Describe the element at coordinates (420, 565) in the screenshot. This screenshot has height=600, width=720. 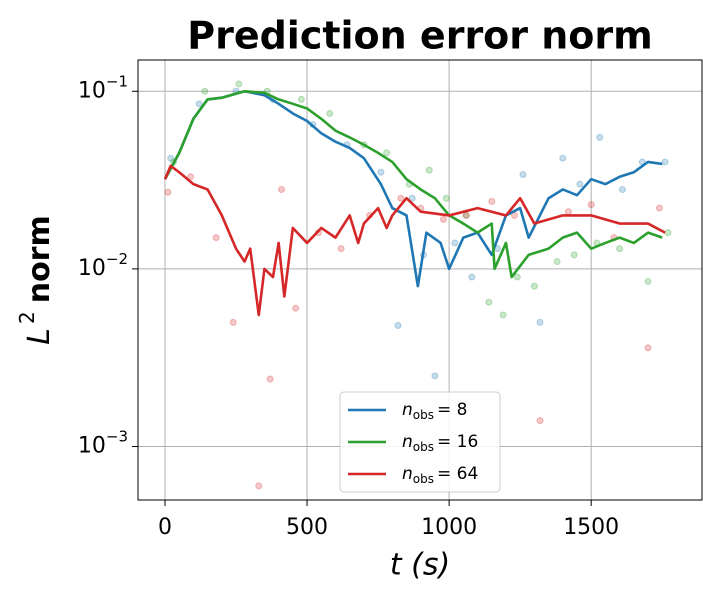
I see `x-axis-label: t (s)` at that location.